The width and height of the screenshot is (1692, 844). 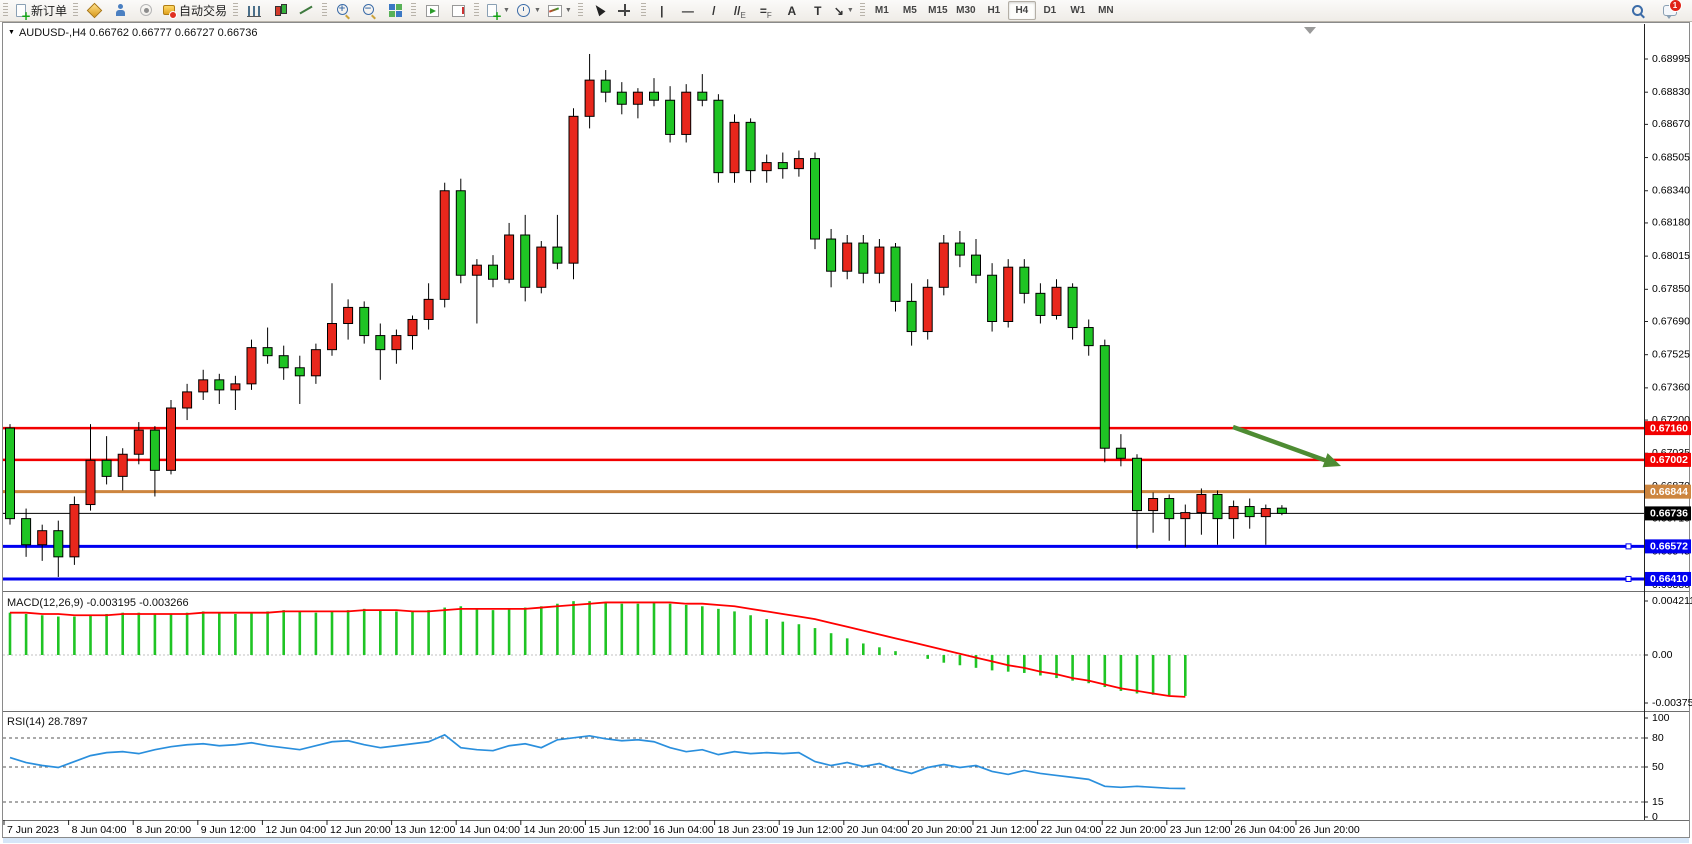 I want to click on arrows-button: ↘ ▼, so click(x=844, y=11).